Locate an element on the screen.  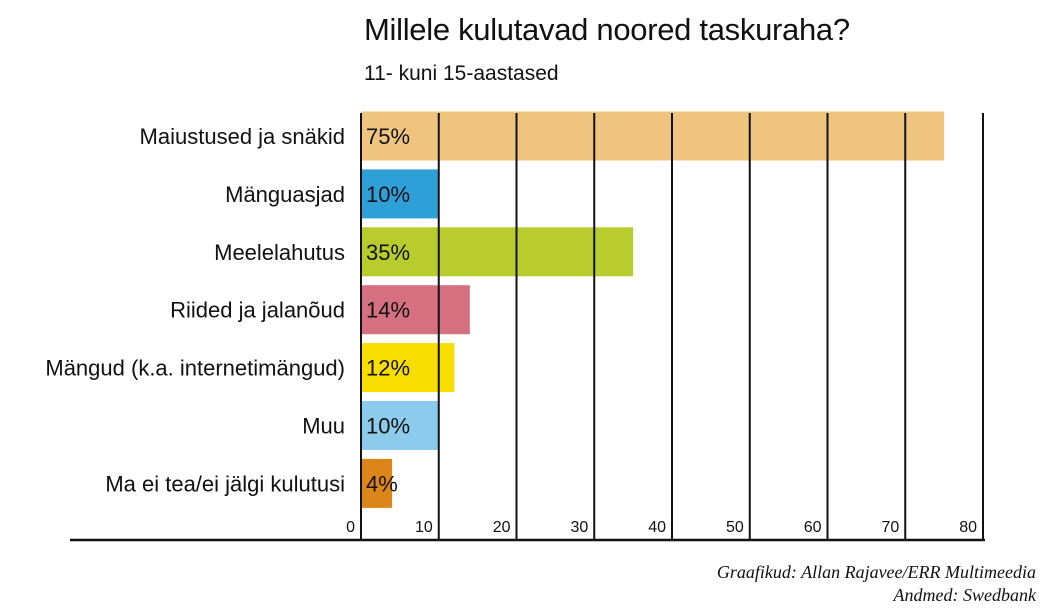
category-label: Muu is located at coordinates (323, 426).